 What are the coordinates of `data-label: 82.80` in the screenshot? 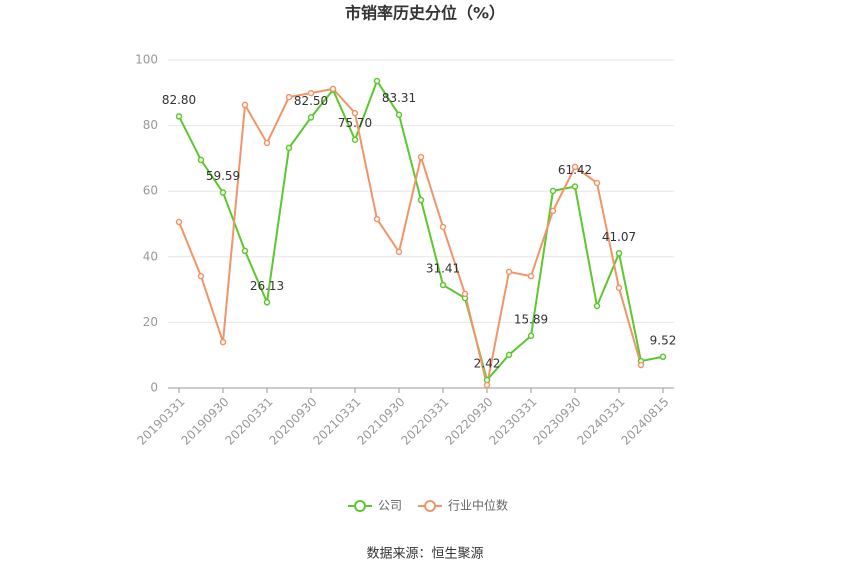 It's located at (179, 100).